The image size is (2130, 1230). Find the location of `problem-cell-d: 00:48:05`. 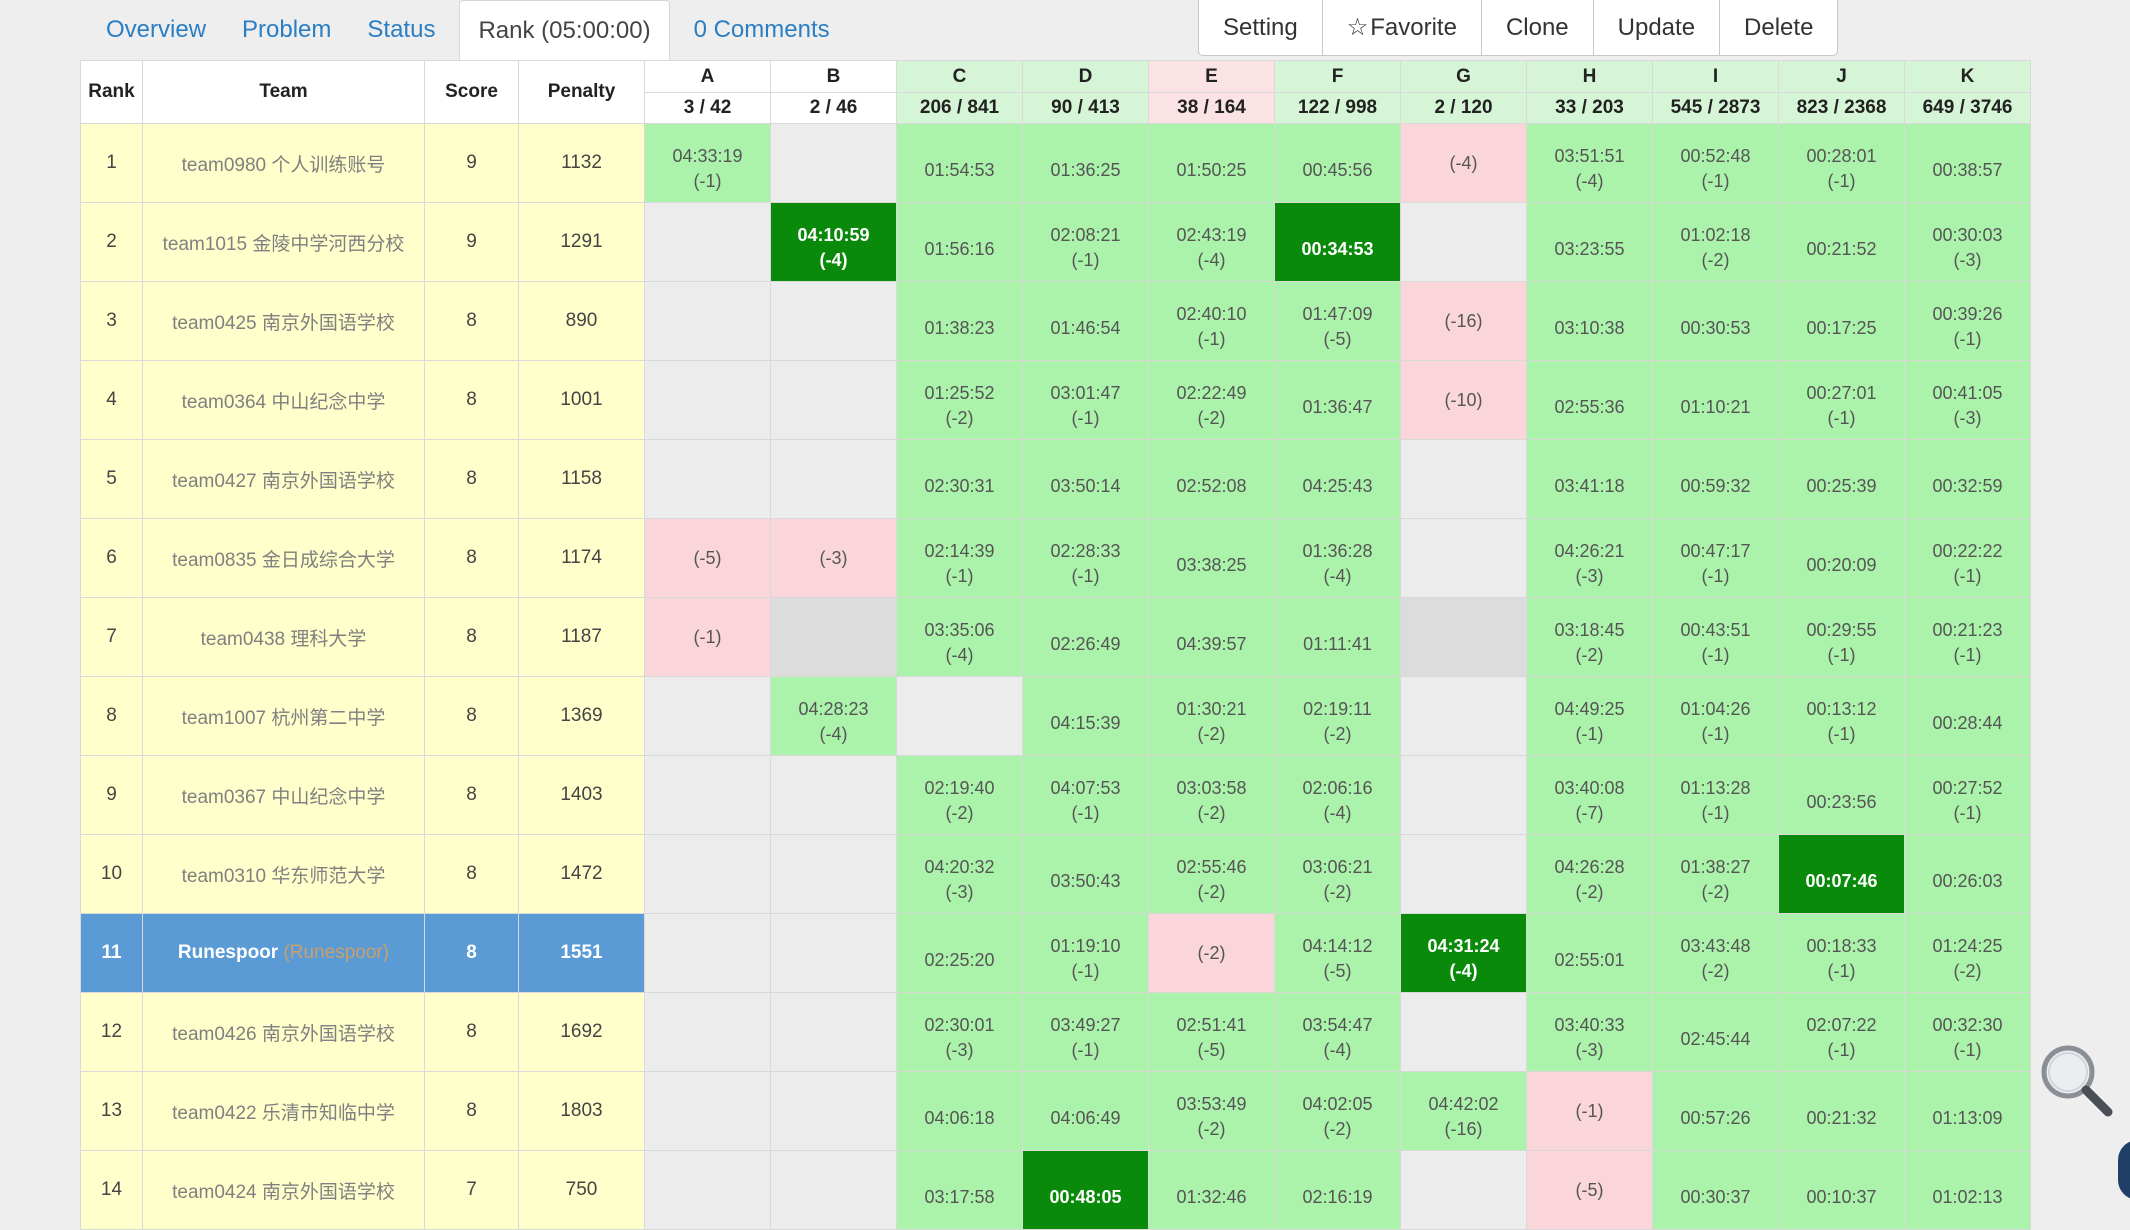

problem-cell-d: 00:48:05 is located at coordinates (1085, 1190).